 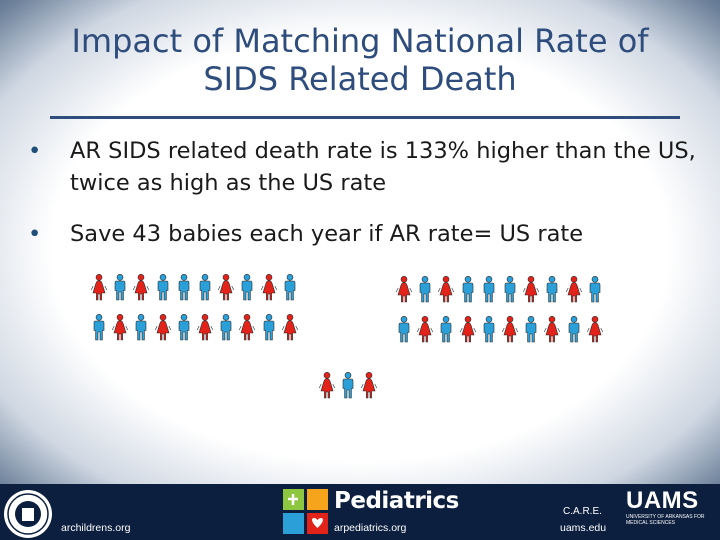 What do you see at coordinates (582, 511) in the screenshot?
I see `care-label: C.A.R.E.` at bounding box center [582, 511].